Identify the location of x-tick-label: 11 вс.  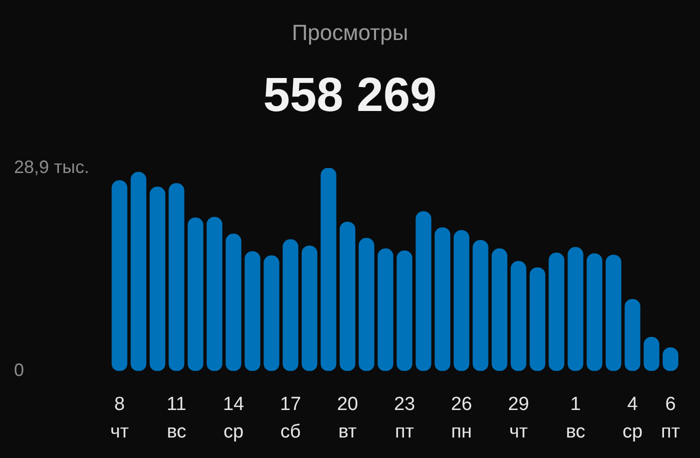
(176, 418).